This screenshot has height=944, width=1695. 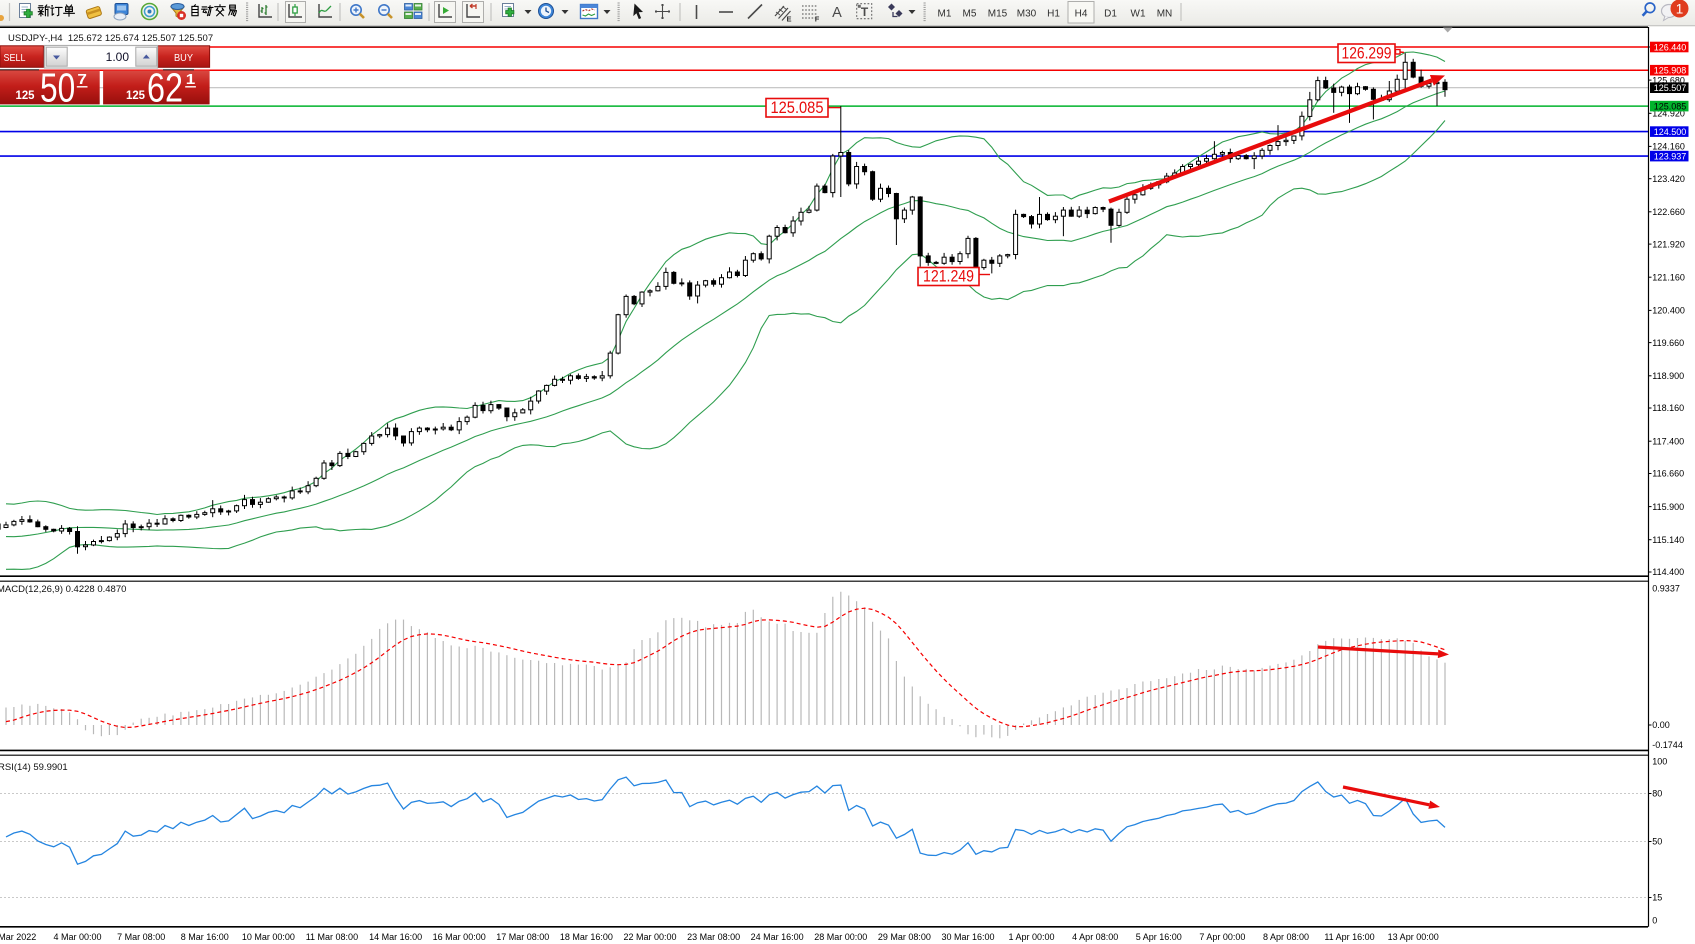 I want to click on svg-text: 0, so click(x=1654, y=921).